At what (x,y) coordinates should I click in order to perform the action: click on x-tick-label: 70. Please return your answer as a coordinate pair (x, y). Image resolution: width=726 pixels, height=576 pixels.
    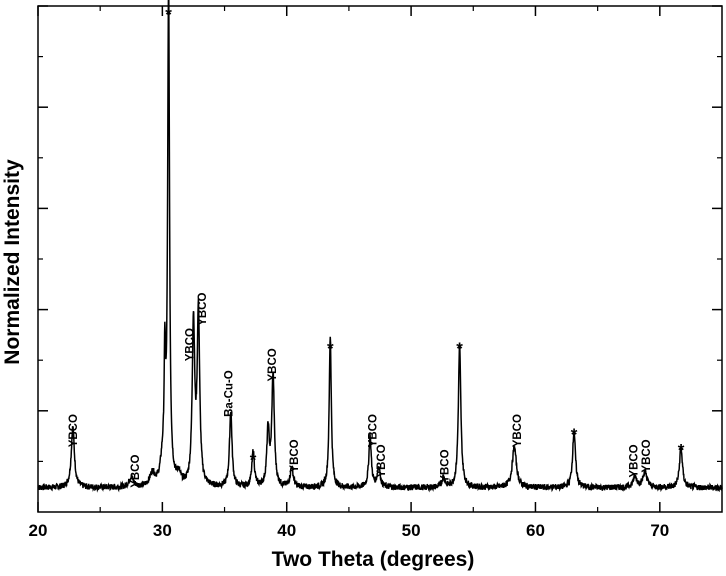
    Looking at the image, I should click on (659, 530).